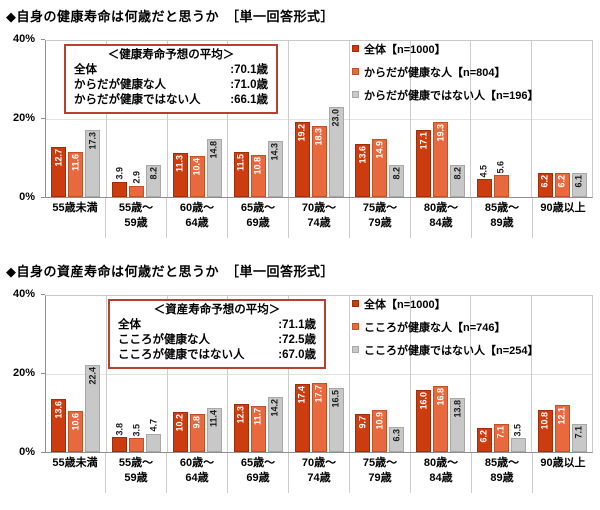 The height and width of the screenshot is (510, 600). Describe the element at coordinates (319, 473) in the screenshot. I see `category-label: 70歳～ 74歳` at that location.